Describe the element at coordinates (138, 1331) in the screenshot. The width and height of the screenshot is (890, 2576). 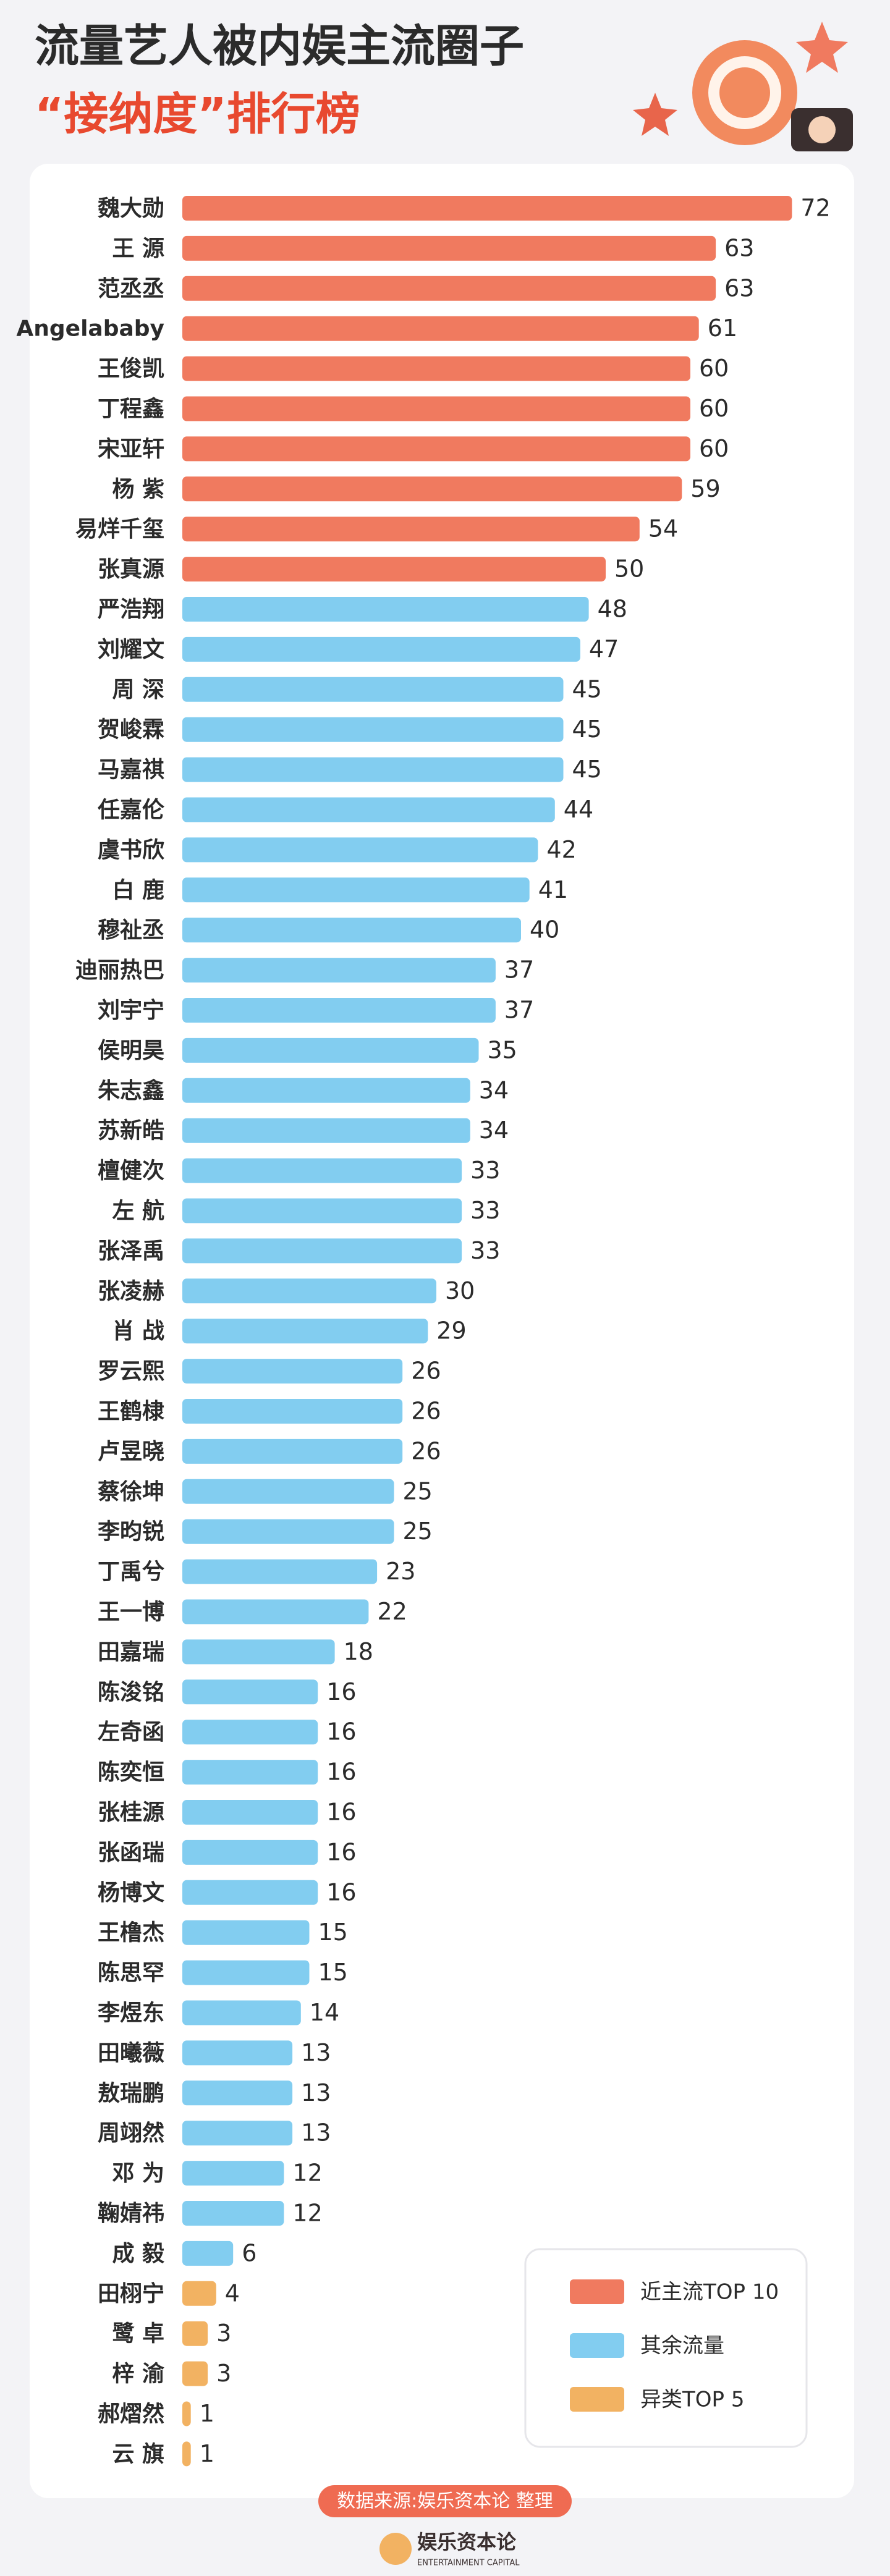
I see `category-label: 肖 战` at that location.